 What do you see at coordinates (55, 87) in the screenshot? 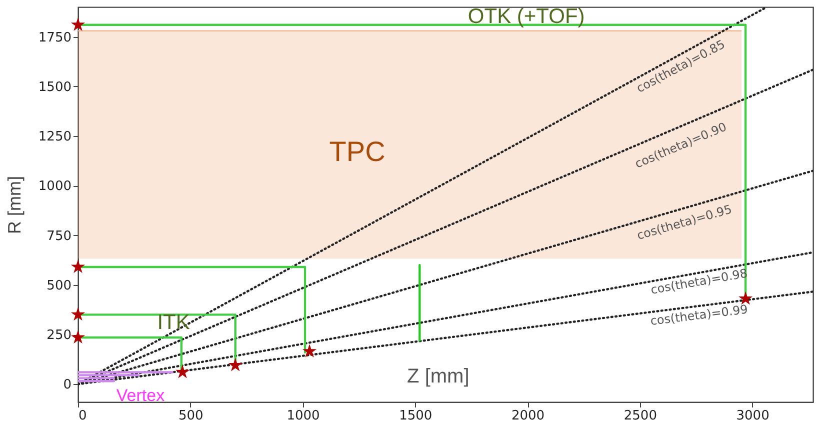
I see `y-tick-label: 1500` at bounding box center [55, 87].